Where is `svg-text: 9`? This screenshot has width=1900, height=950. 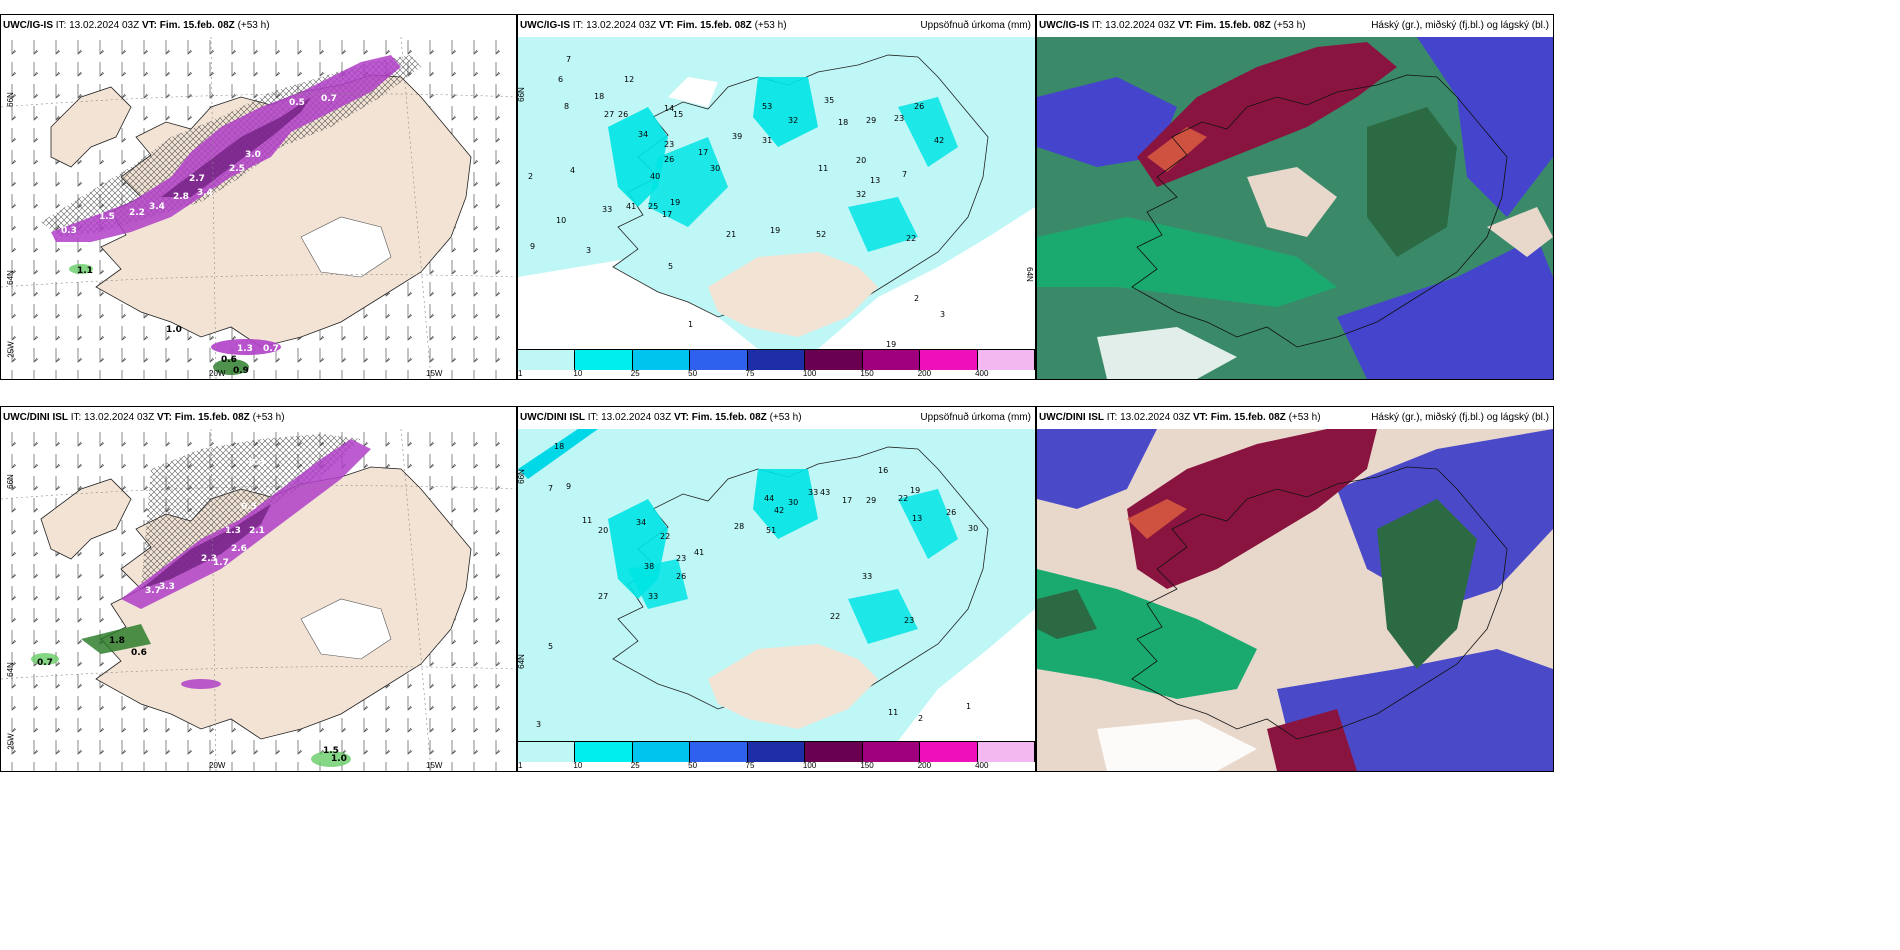
svg-text: 9 is located at coordinates (532, 246).